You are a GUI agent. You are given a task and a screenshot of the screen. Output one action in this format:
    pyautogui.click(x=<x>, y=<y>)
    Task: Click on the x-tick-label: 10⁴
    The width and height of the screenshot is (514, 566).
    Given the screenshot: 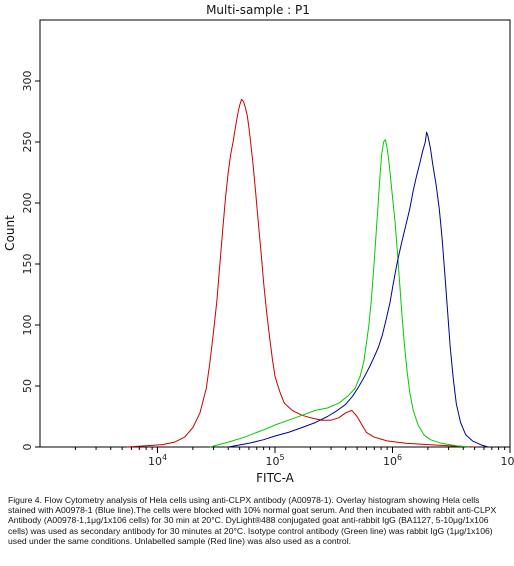 What is the action you would take?
    pyautogui.click(x=157, y=460)
    